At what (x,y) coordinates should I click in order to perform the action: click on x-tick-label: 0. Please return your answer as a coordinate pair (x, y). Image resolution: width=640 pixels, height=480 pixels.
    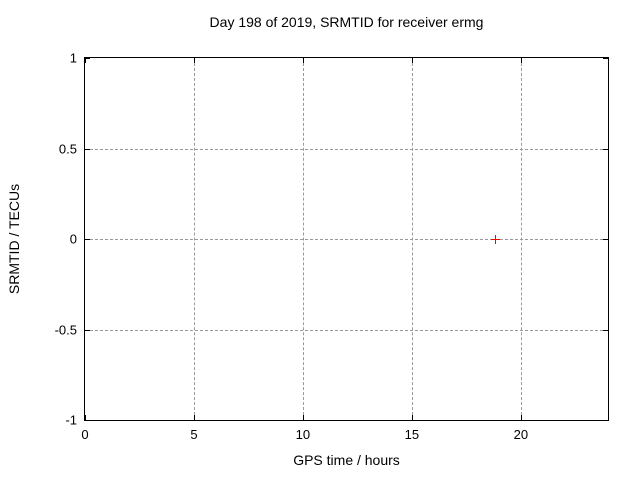
    Looking at the image, I should click on (85, 434).